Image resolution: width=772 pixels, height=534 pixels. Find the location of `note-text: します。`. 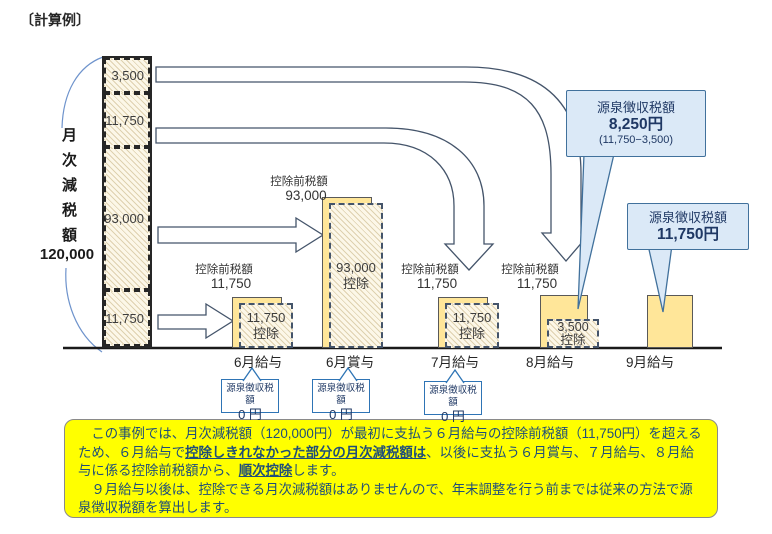

note-text: します。 is located at coordinates (318, 471).